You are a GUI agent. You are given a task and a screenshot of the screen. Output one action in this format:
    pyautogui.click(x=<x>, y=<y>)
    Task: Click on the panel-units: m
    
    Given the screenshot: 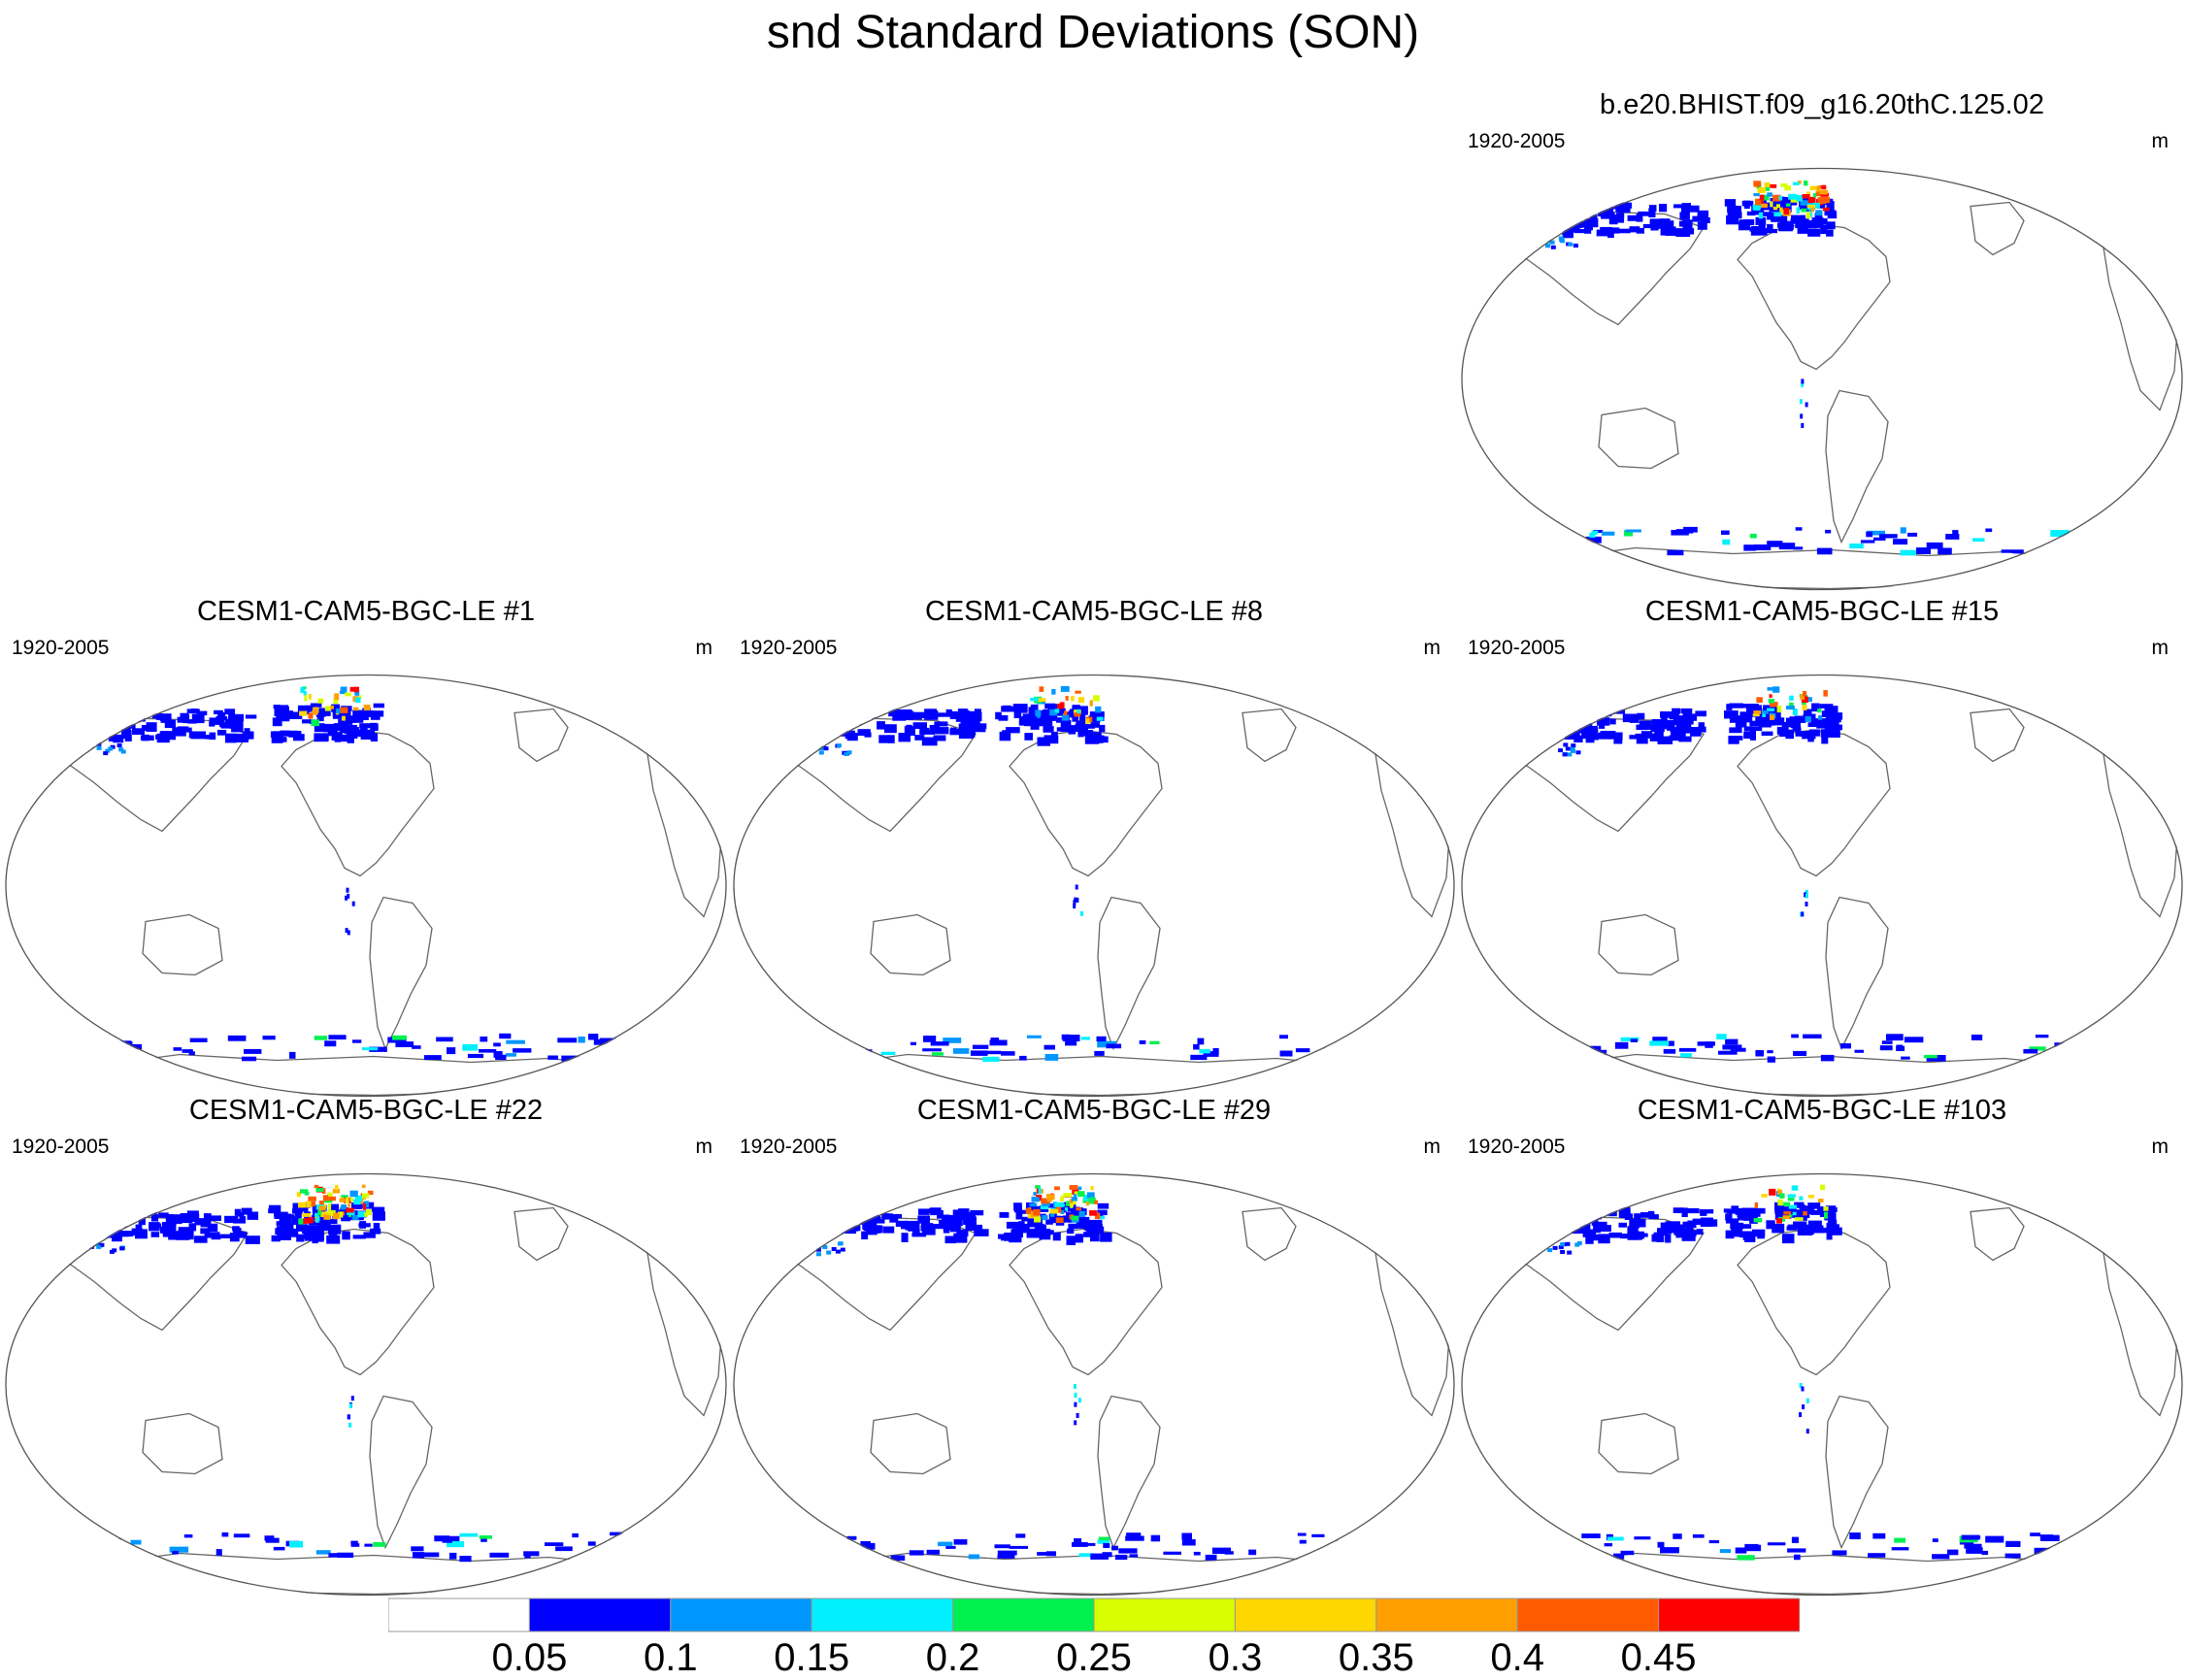 What is the action you would take?
    pyautogui.click(x=2160, y=648)
    